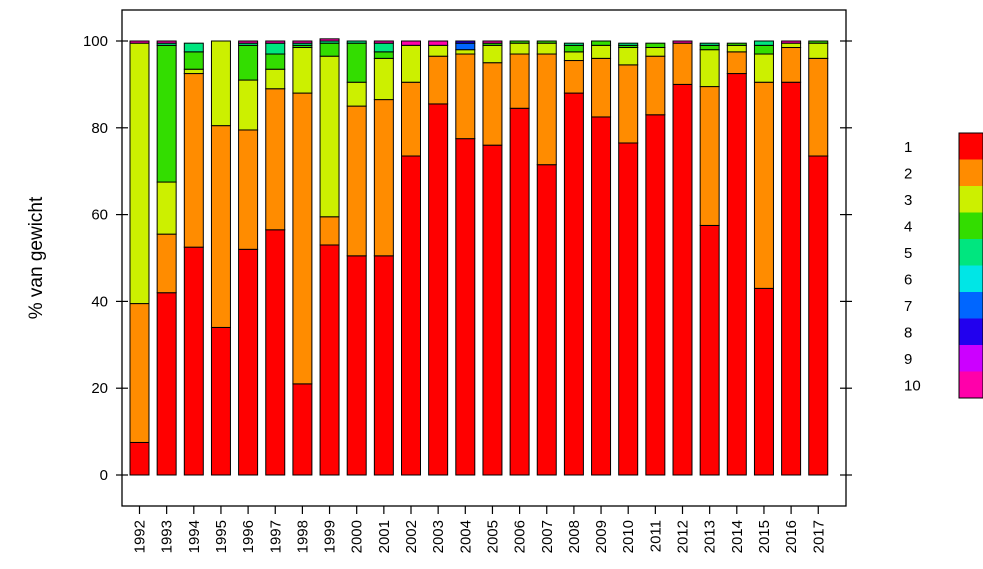  What do you see at coordinates (908, 174) in the screenshot?
I see `legend-label-2: 2` at bounding box center [908, 174].